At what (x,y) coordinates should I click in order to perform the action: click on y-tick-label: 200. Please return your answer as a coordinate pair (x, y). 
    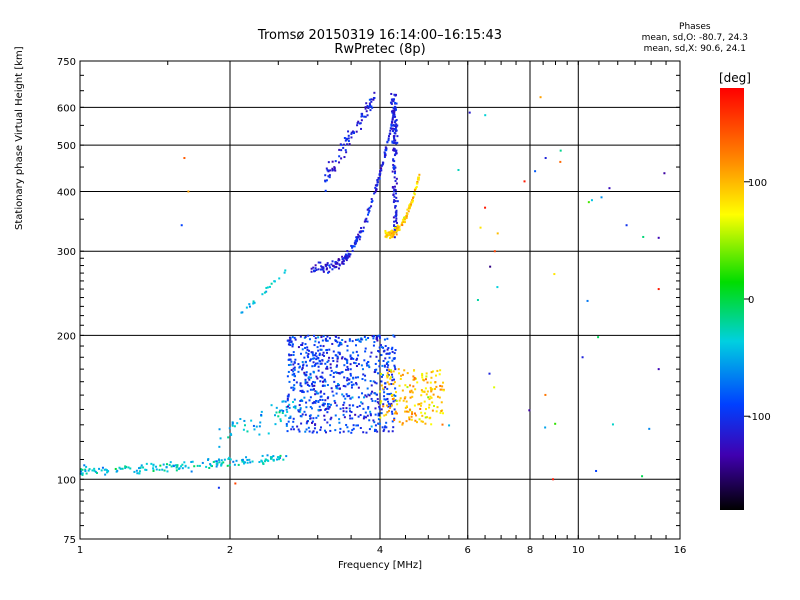
    Looking at the image, I should click on (66, 336).